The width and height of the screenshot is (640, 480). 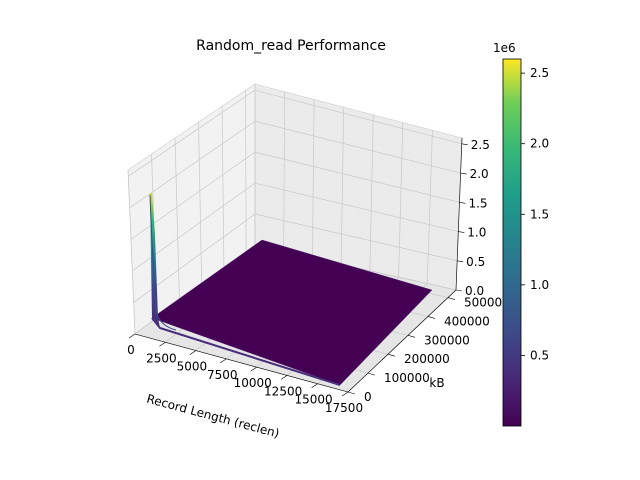 What do you see at coordinates (479, 174) in the screenshot?
I see `z-tick-label: 2.0` at bounding box center [479, 174].